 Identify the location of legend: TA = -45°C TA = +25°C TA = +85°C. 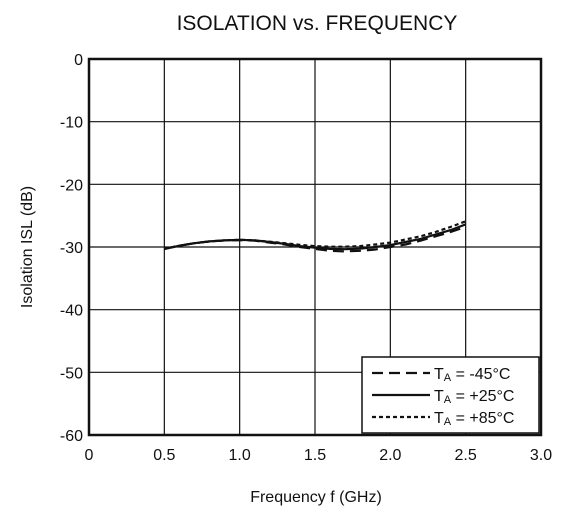
(450, 395).